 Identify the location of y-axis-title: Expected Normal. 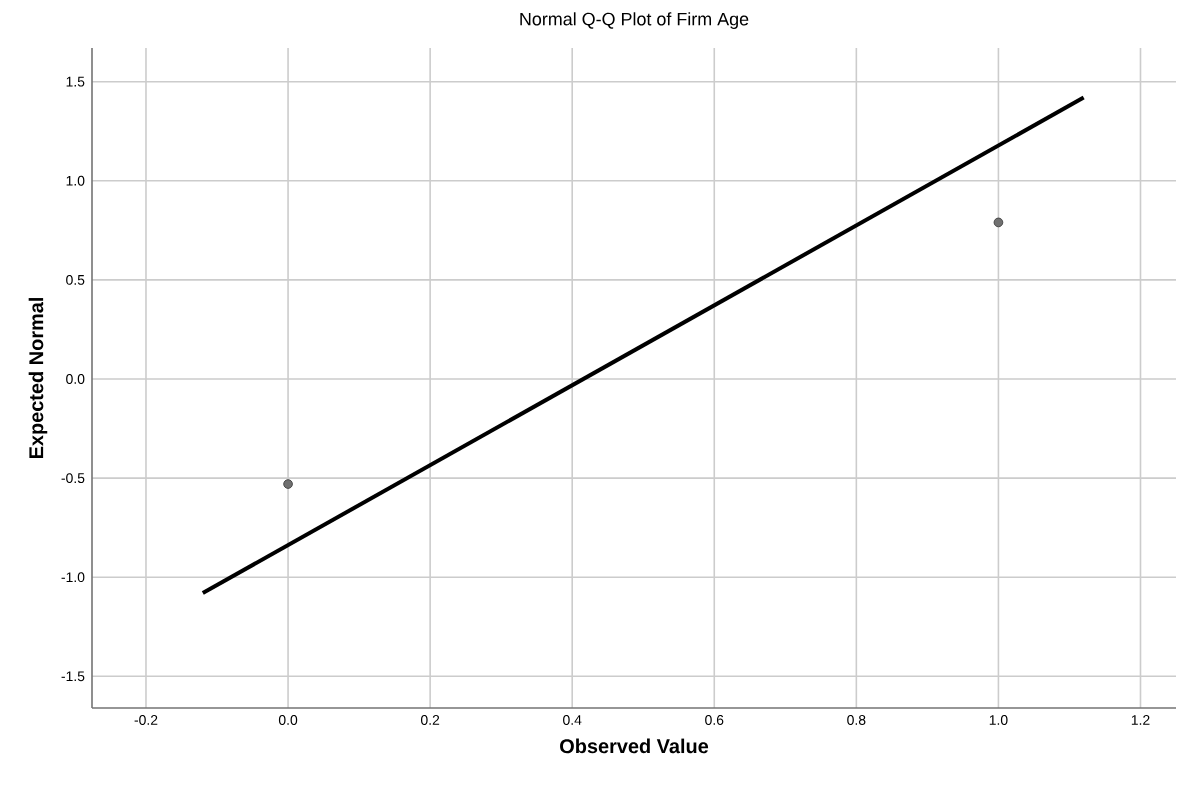
(38, 378).